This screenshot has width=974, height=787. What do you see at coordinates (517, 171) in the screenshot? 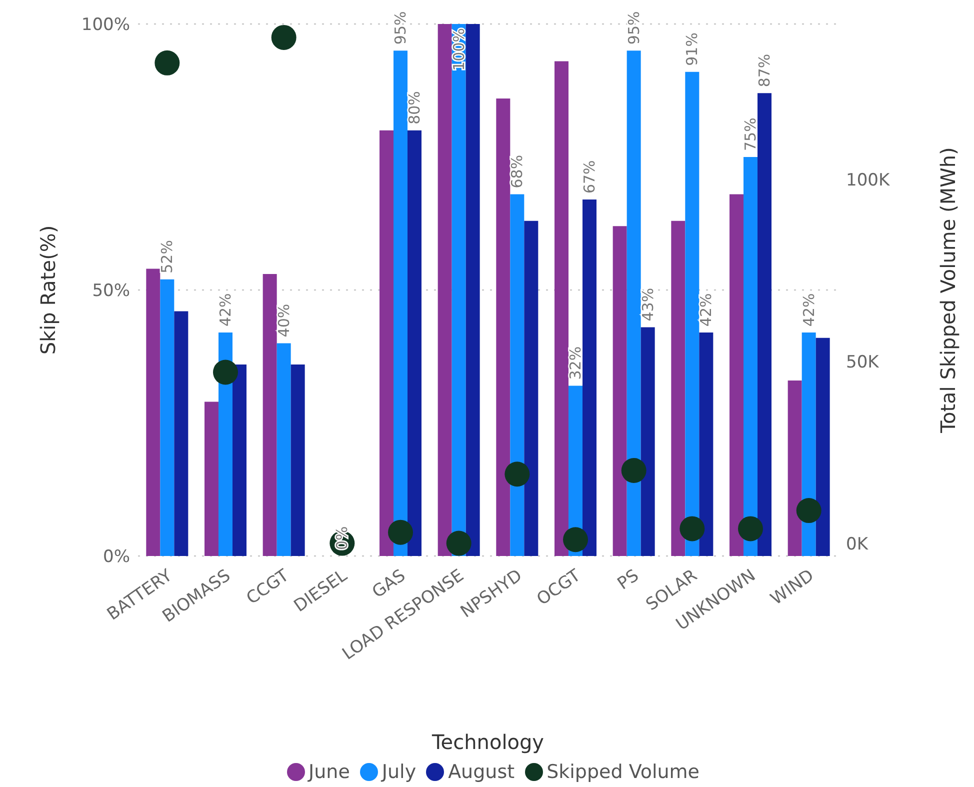
I see `data-label: 68%` at bounding box center [517, 171].